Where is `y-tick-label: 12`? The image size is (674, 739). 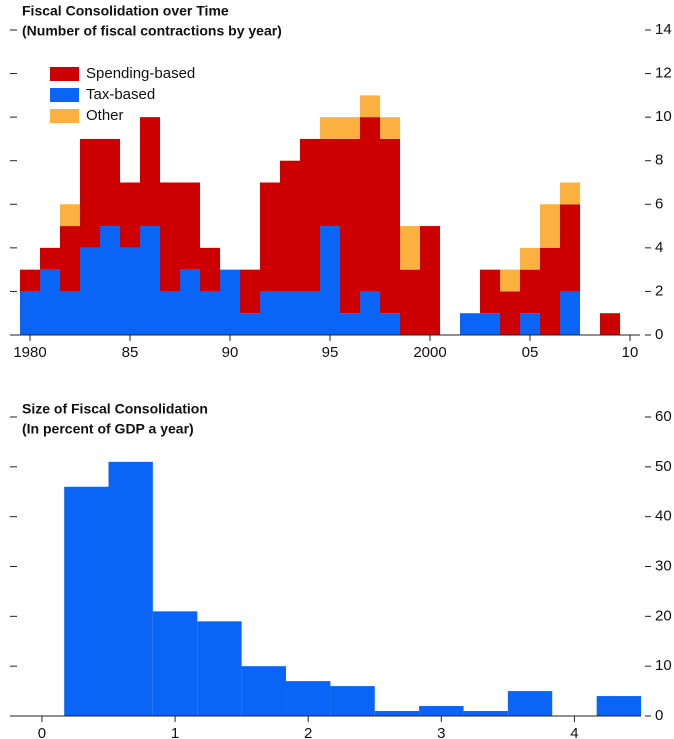
y-tick-label: 12 is located at coordinates (663, 73).